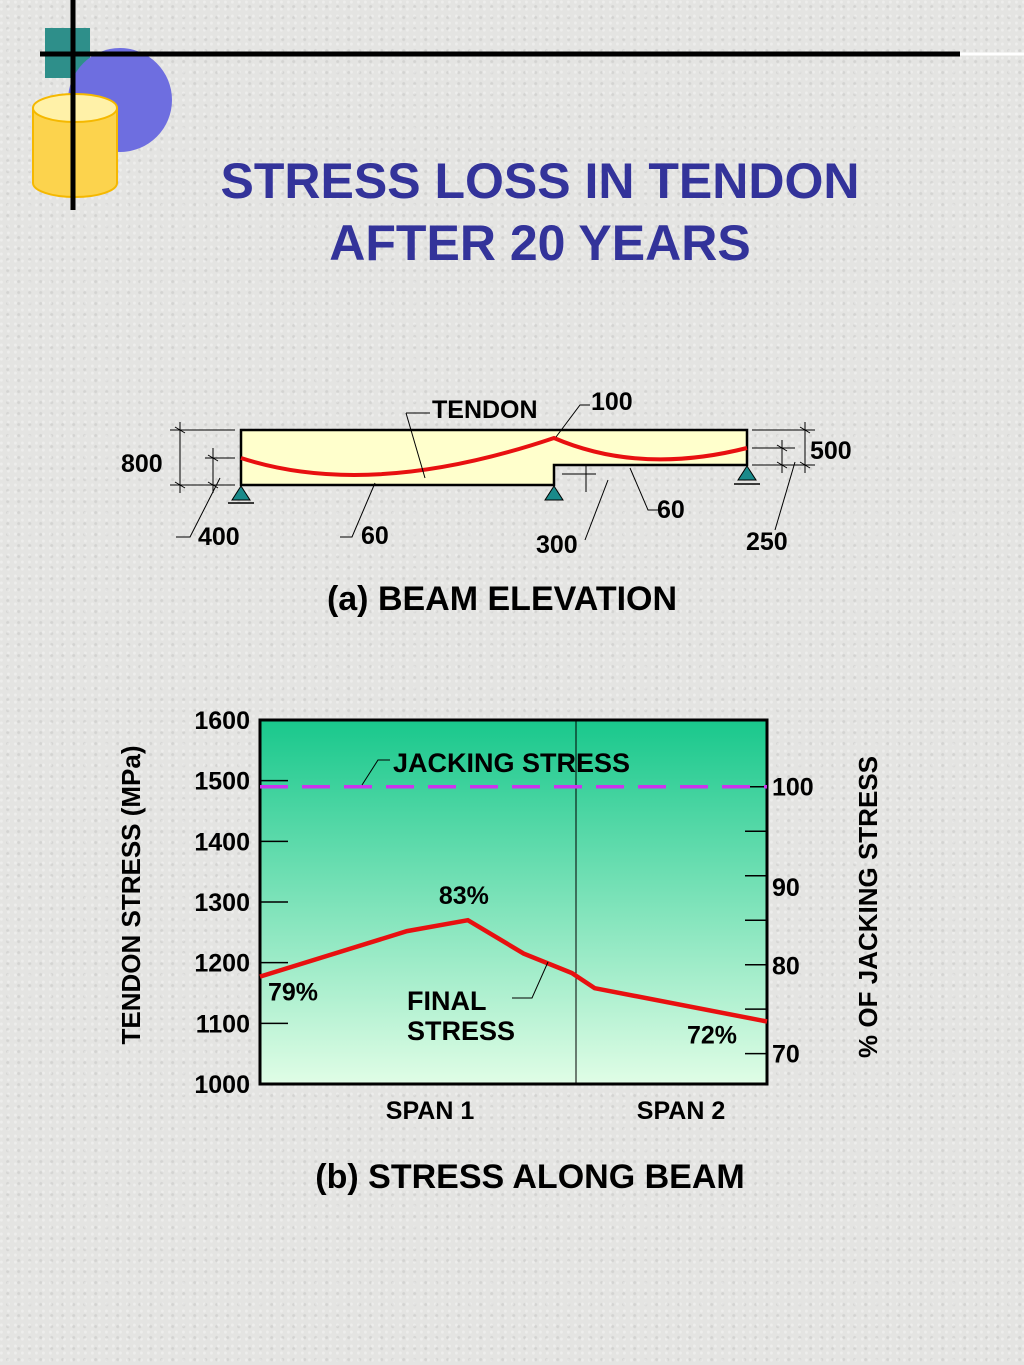  Describe the element at coordinates (222, 782) in the screenshot. I see `y-tick-label: 1500` at that location.